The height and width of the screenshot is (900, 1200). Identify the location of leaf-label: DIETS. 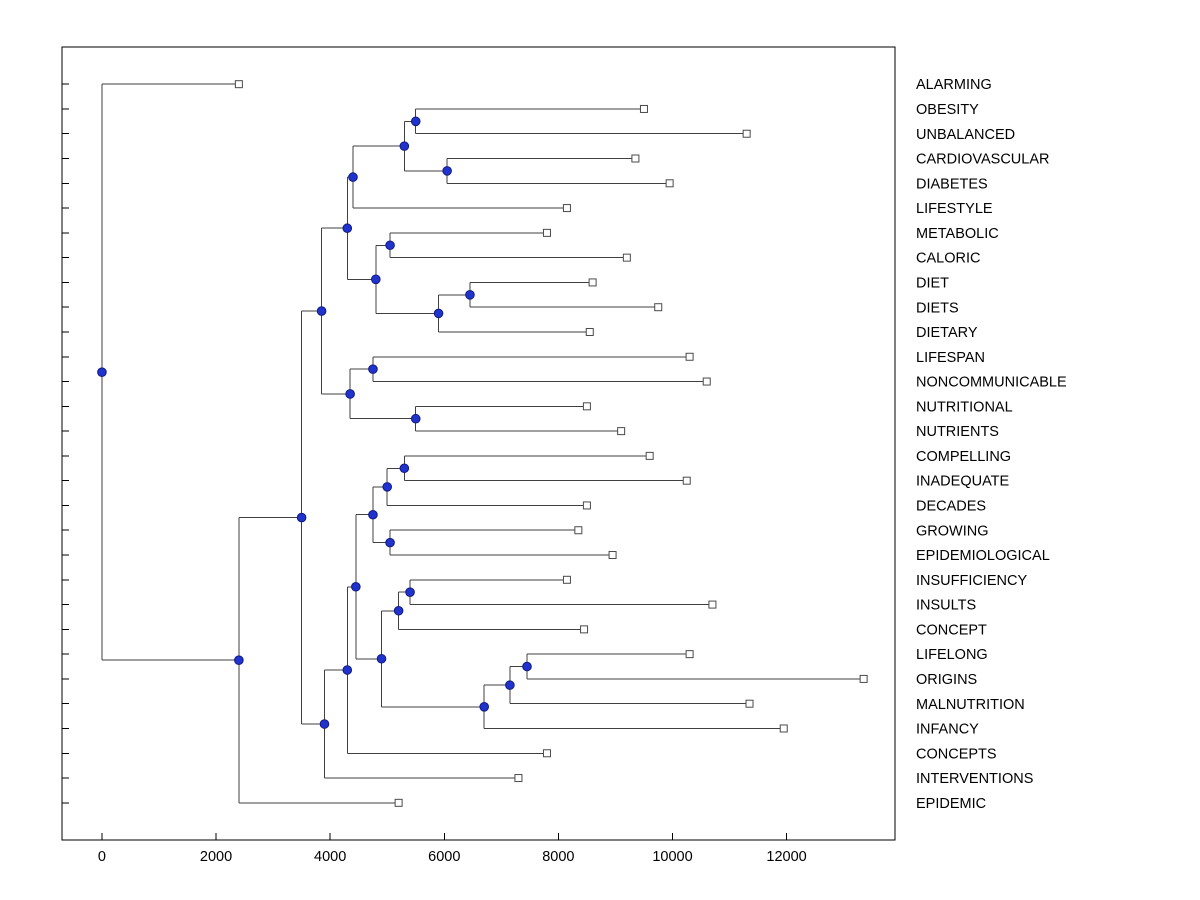
(937, 308).